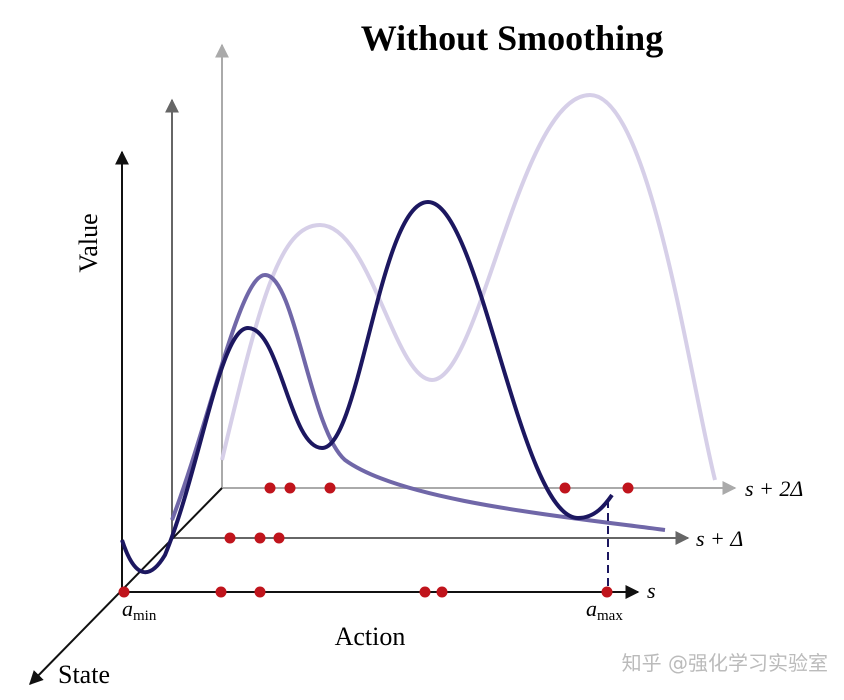 Image resolution: width=844 pixels, height=700 pixels. Describe the element at coordinates (376, 540) in the screenshot. I see `sample-points` at that location.